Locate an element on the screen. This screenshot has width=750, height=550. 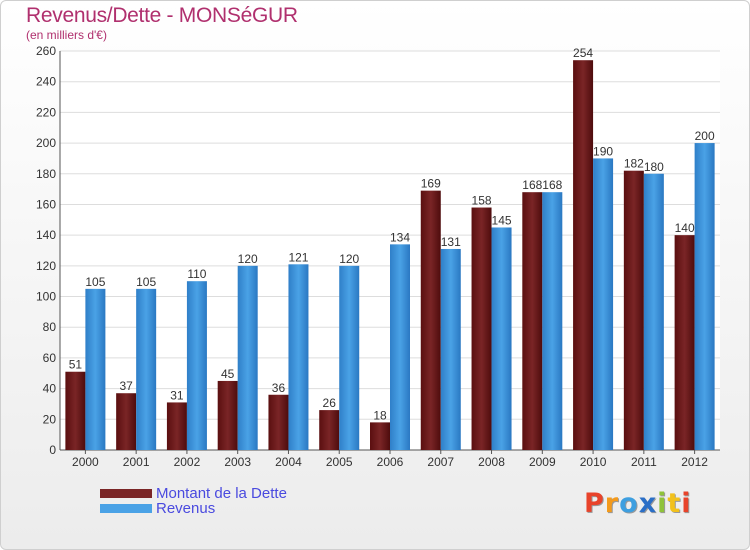
data-label-revenus: 110 is located at coordinates (196, 274).